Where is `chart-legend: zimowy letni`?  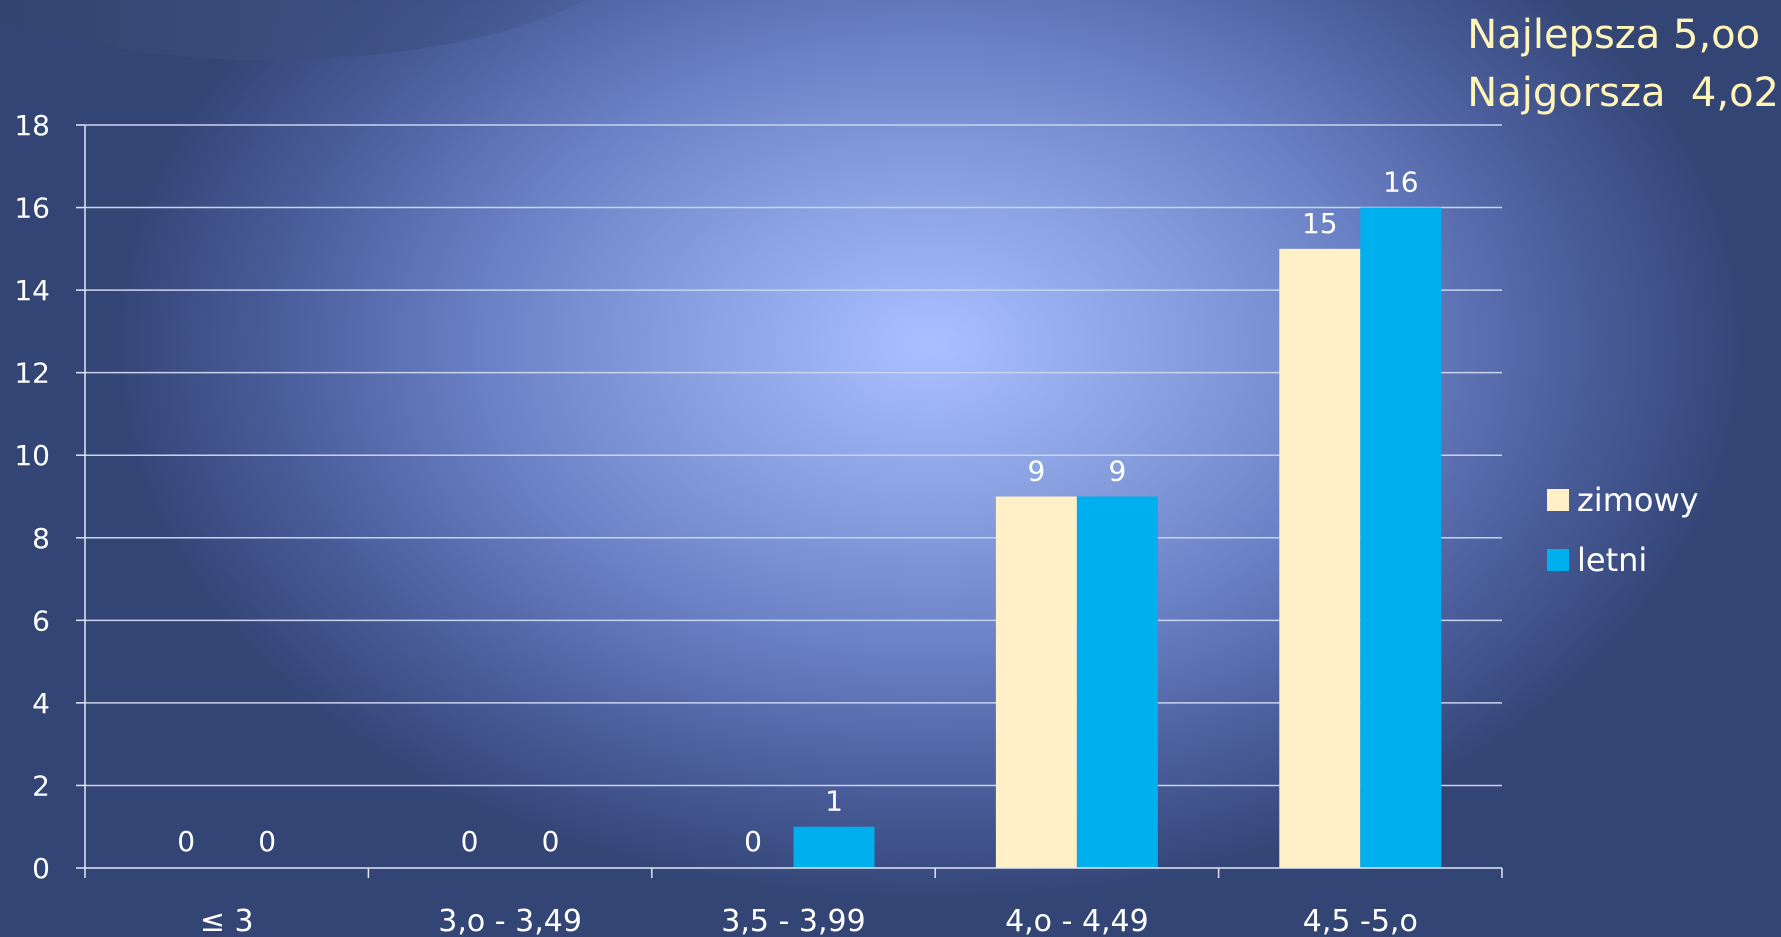
chart-legend: zimowy letni is located at coordinates (1623, 530).